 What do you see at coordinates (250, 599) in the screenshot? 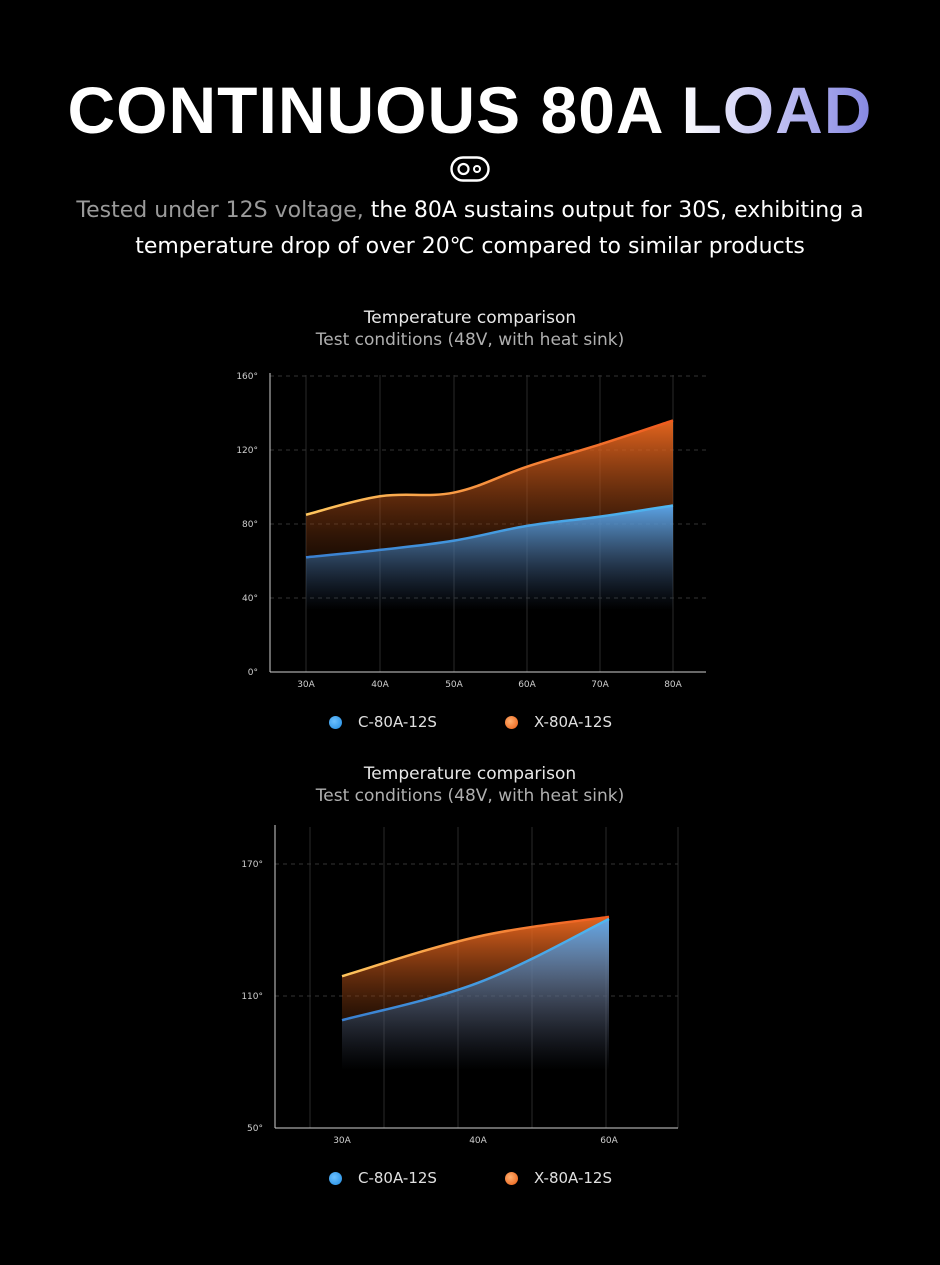
I see `y-tick-label: 40°` at bounding box center [250, 599].